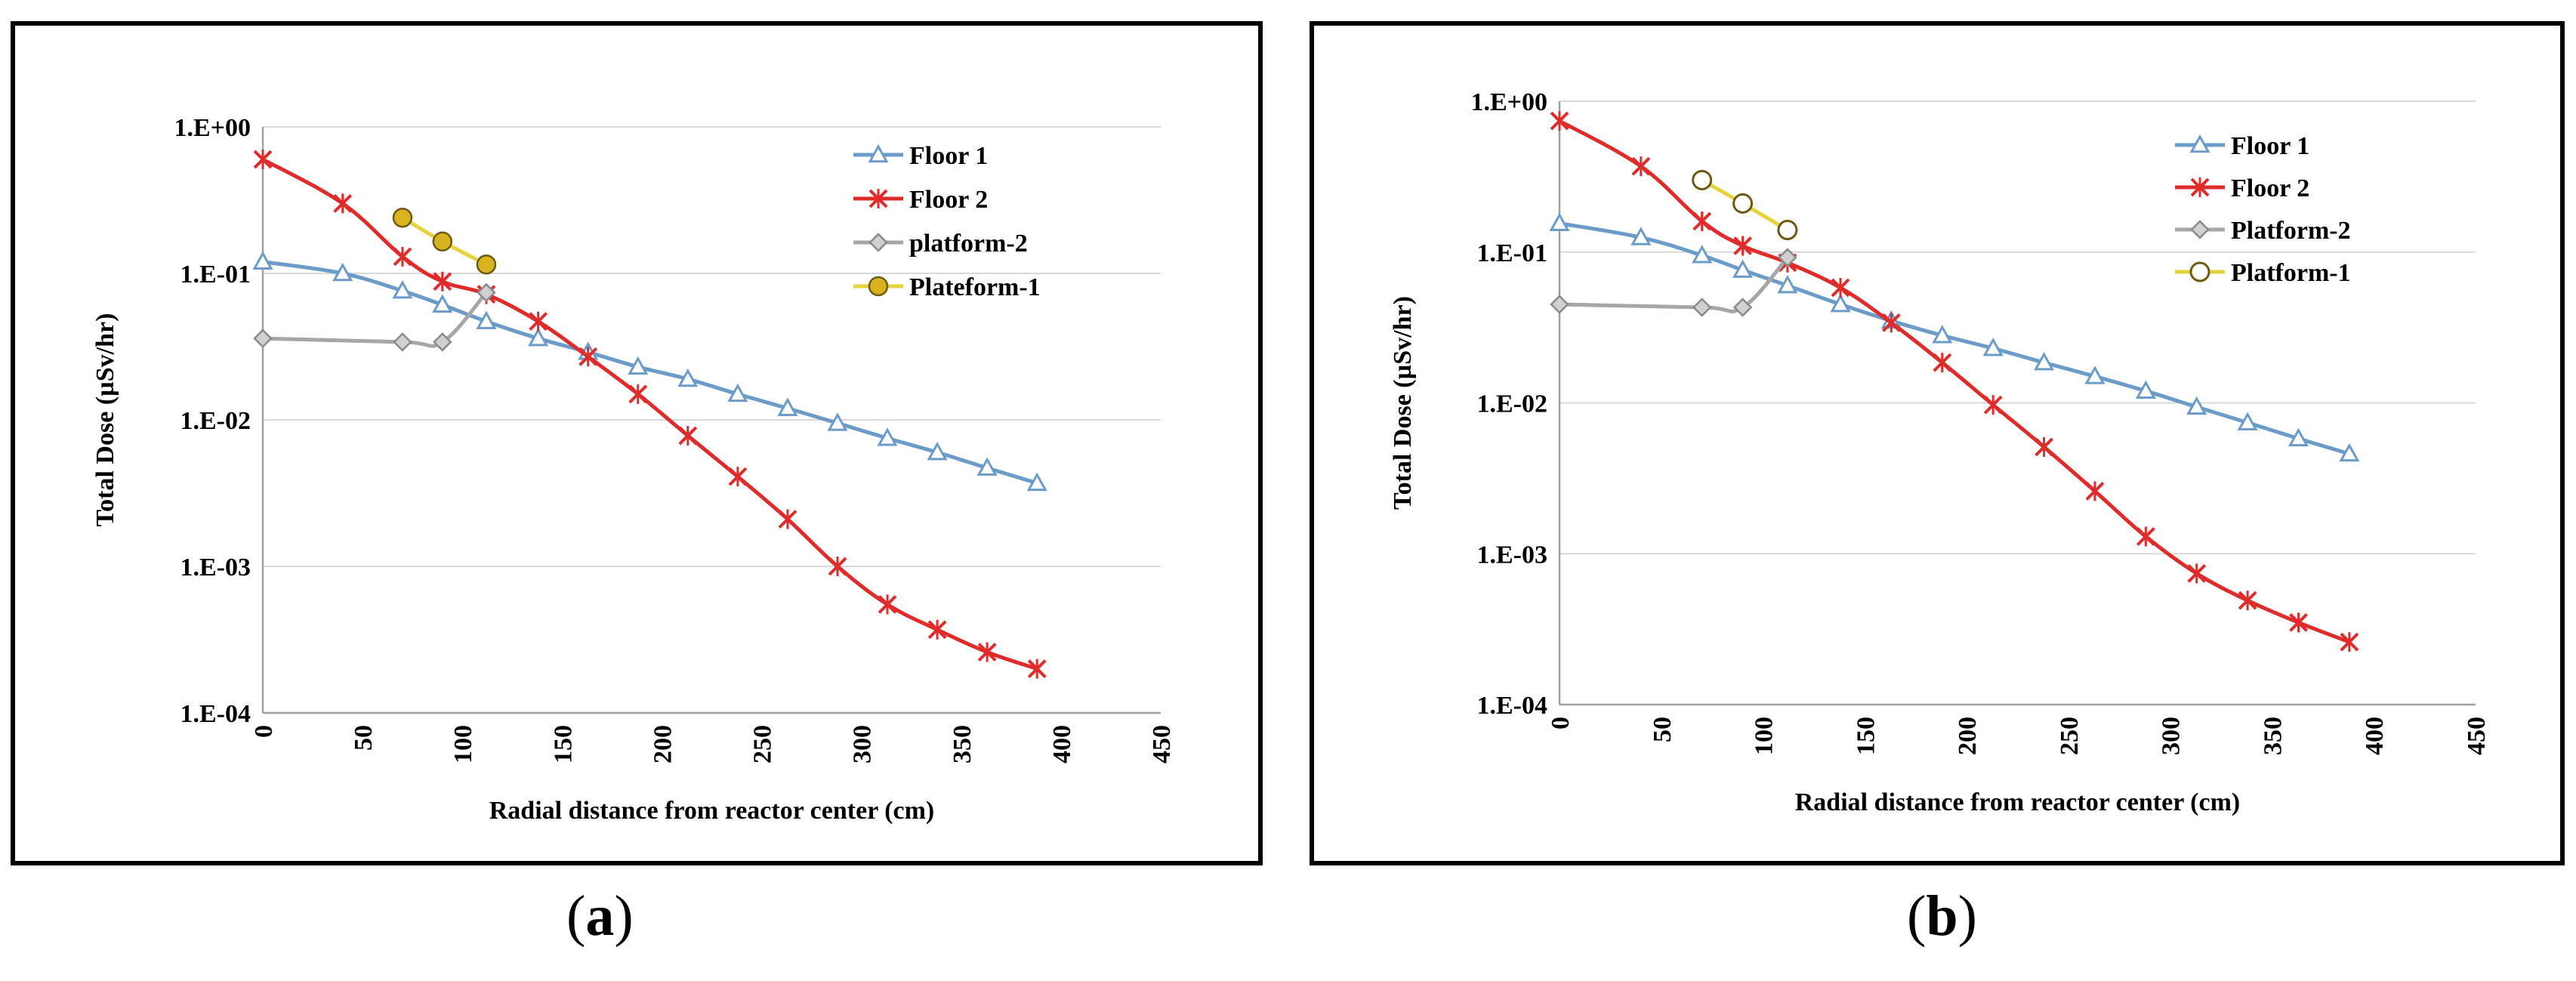 The height and width of the screenshot is (981, 2576). What do you see at coordinates (975, 287) in the screenshot?
I see `legend-label: Plateform-1` at bounding box center [975, 287].